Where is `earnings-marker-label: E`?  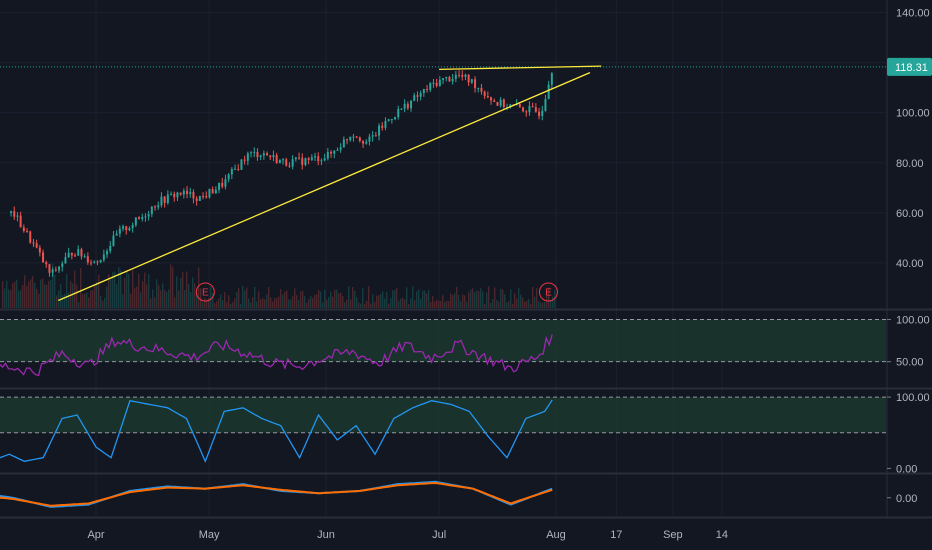
earnings-marker-label: E is located at coordinates (205, 293).